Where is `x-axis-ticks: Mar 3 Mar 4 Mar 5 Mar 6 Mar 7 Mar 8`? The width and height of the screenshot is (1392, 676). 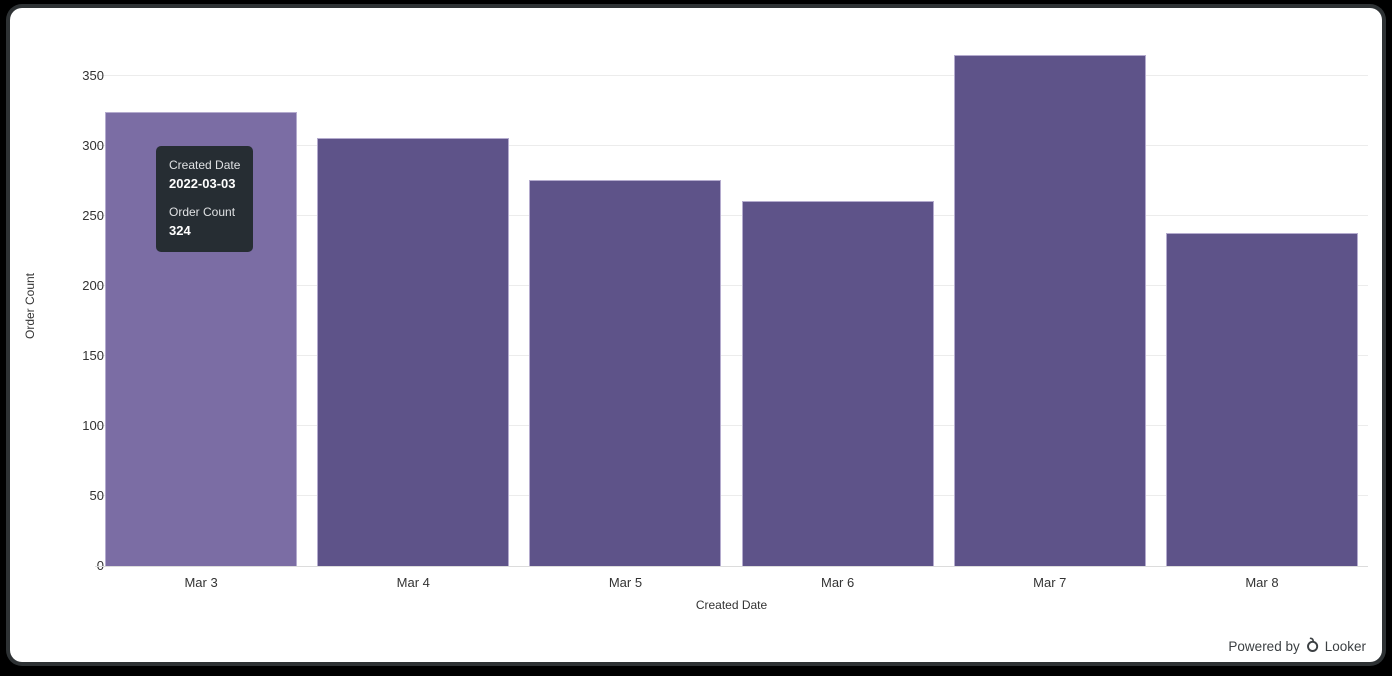 x-axis-ticks: Mar 3 Mar 4 Mar 5 Mar 6 Mar 7 Mar 8 is located at coordinates (731, 584).